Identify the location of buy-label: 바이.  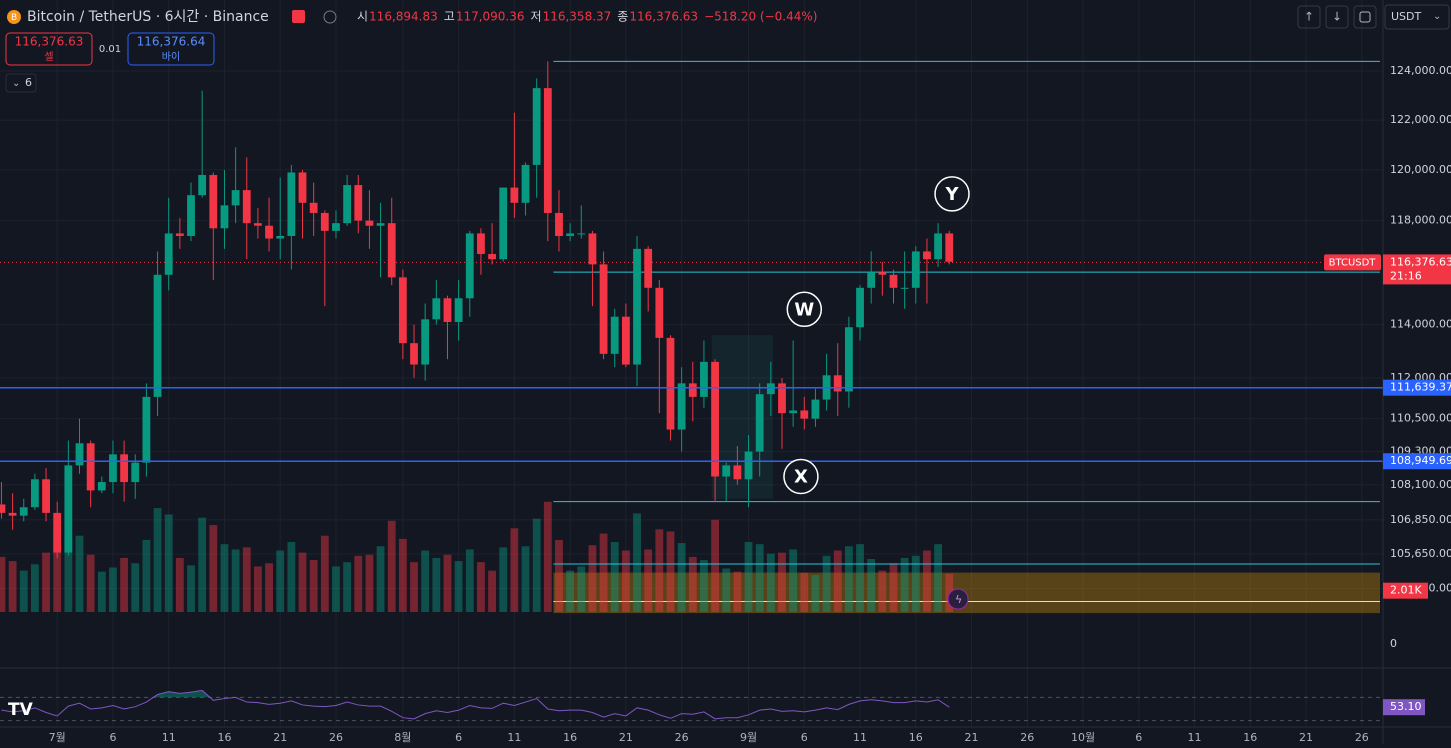
(171, 57).